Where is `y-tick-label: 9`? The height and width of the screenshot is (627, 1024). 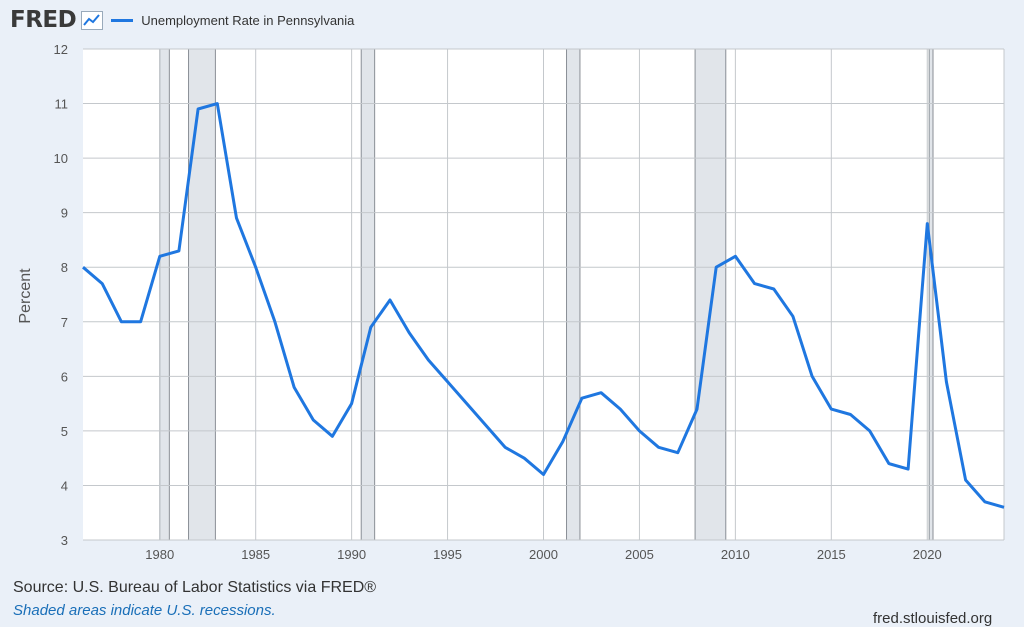
y-tick-label: 9 is located at coordinates (64, 213).